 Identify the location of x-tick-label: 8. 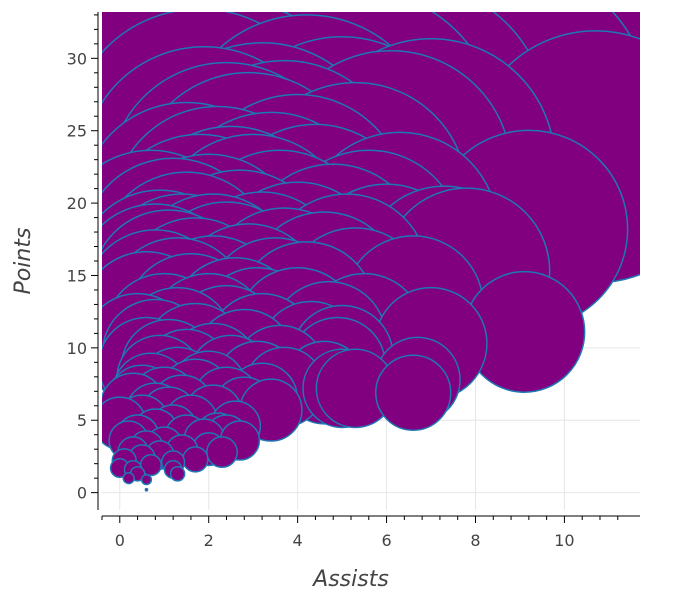
(475, 540).